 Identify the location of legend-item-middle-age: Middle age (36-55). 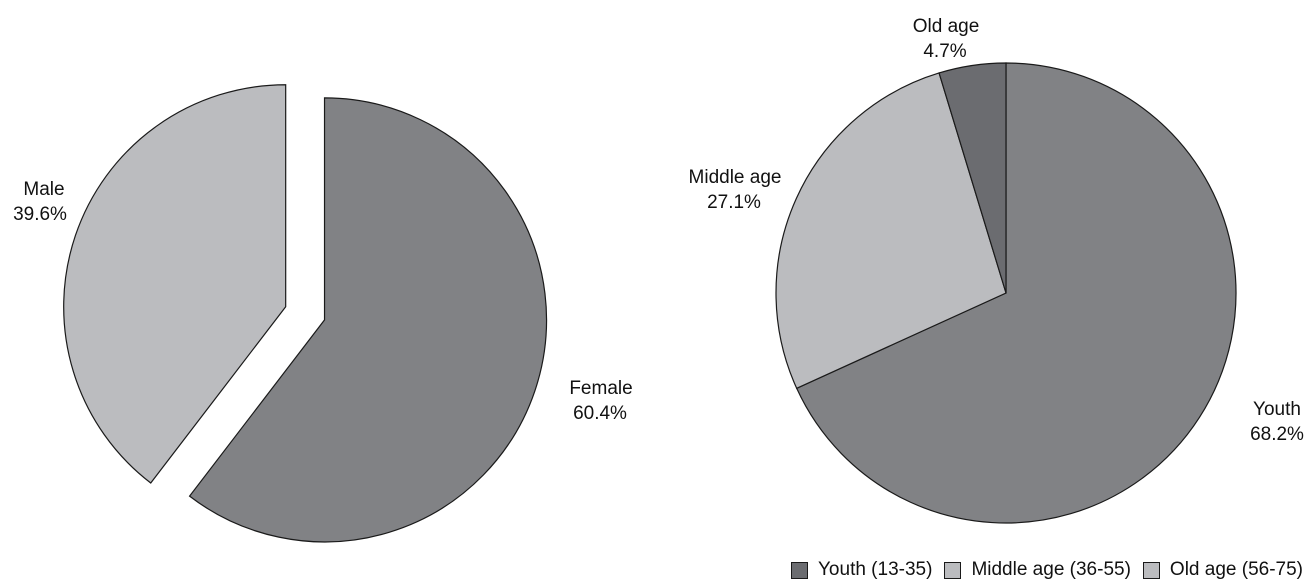
(1037, 570).